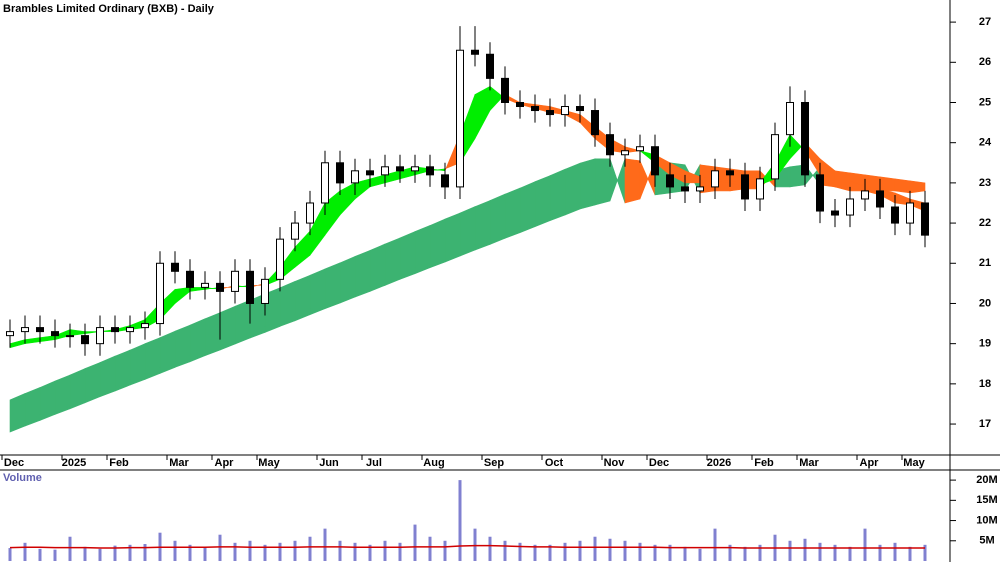 This screenshot has height=562, width=1000. Describe the element at coordinates (329, 463) in the screenshot. I see `x-tick-label: Jun` at that location.